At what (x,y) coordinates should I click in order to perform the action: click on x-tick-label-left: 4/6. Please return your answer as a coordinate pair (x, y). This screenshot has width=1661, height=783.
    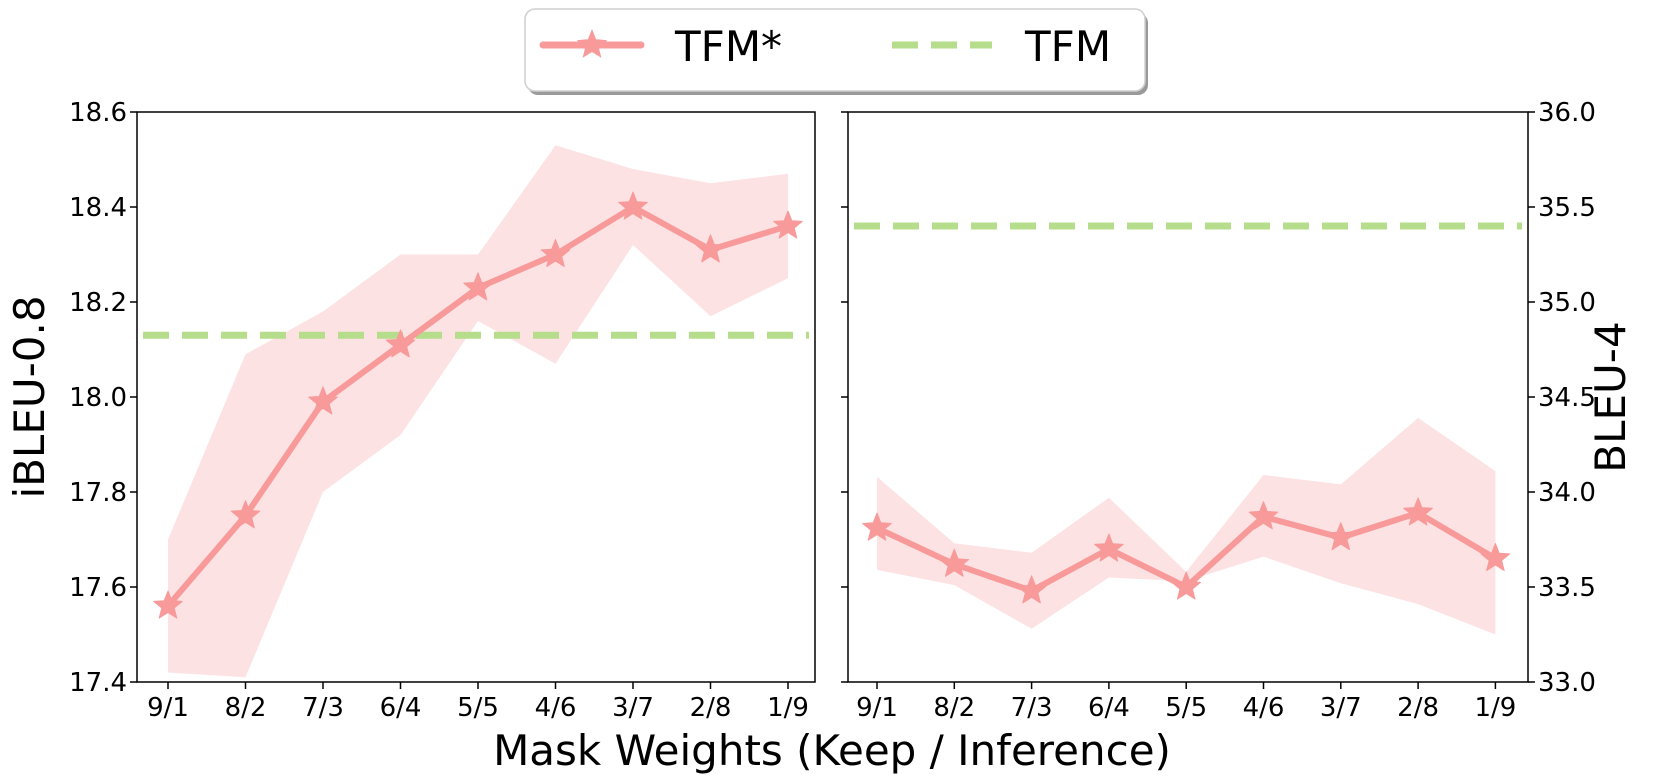
    Looking at the image, I should click on (556, 708).